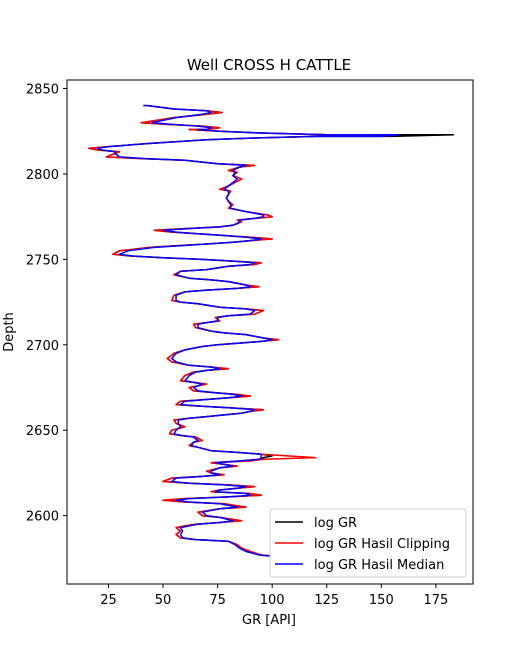 The image size is (525, 656). What do you see at coordinates (381, 600) in the screenshot?
I see `x-tick-label-5: 150` at bounding box center [381, 600].